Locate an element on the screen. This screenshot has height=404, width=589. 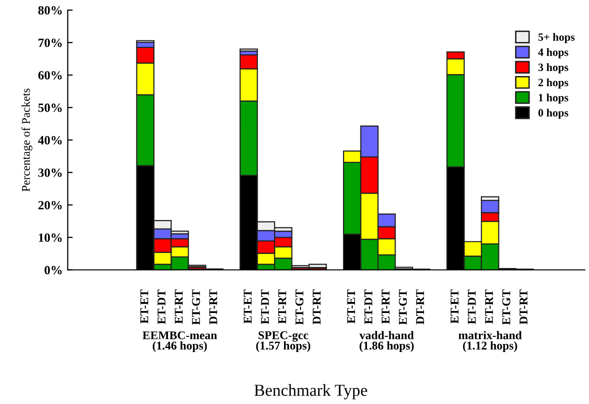
y-tick-label: 0% is located at coordinates (53, 270).